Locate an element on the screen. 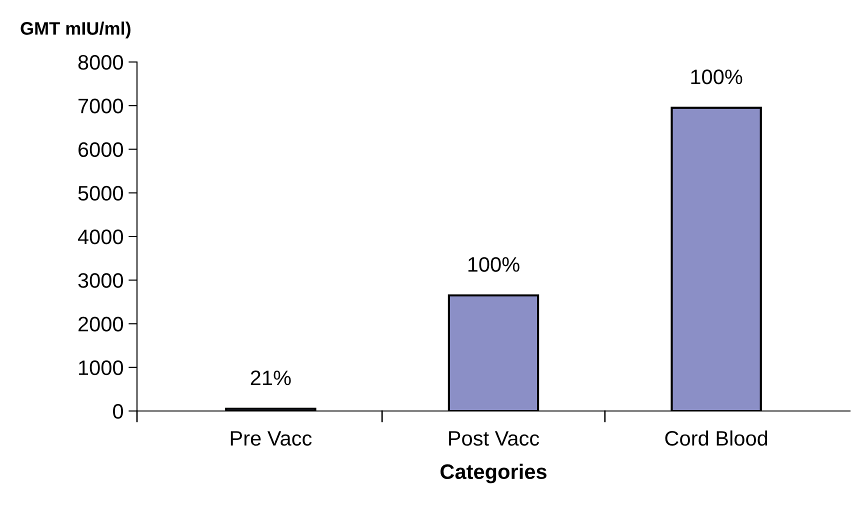 This screenshot has height=516, width=852. x-tick-label: Post Vacc is located at coordinates (494, 438).